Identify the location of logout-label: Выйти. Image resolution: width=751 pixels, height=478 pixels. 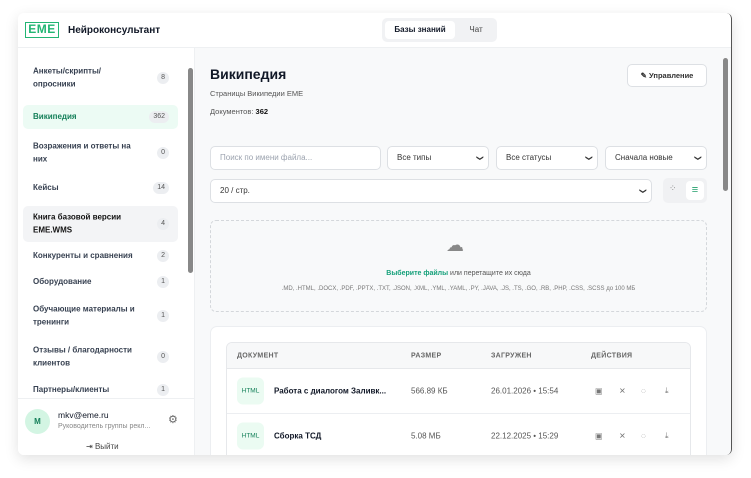
(106, 446).